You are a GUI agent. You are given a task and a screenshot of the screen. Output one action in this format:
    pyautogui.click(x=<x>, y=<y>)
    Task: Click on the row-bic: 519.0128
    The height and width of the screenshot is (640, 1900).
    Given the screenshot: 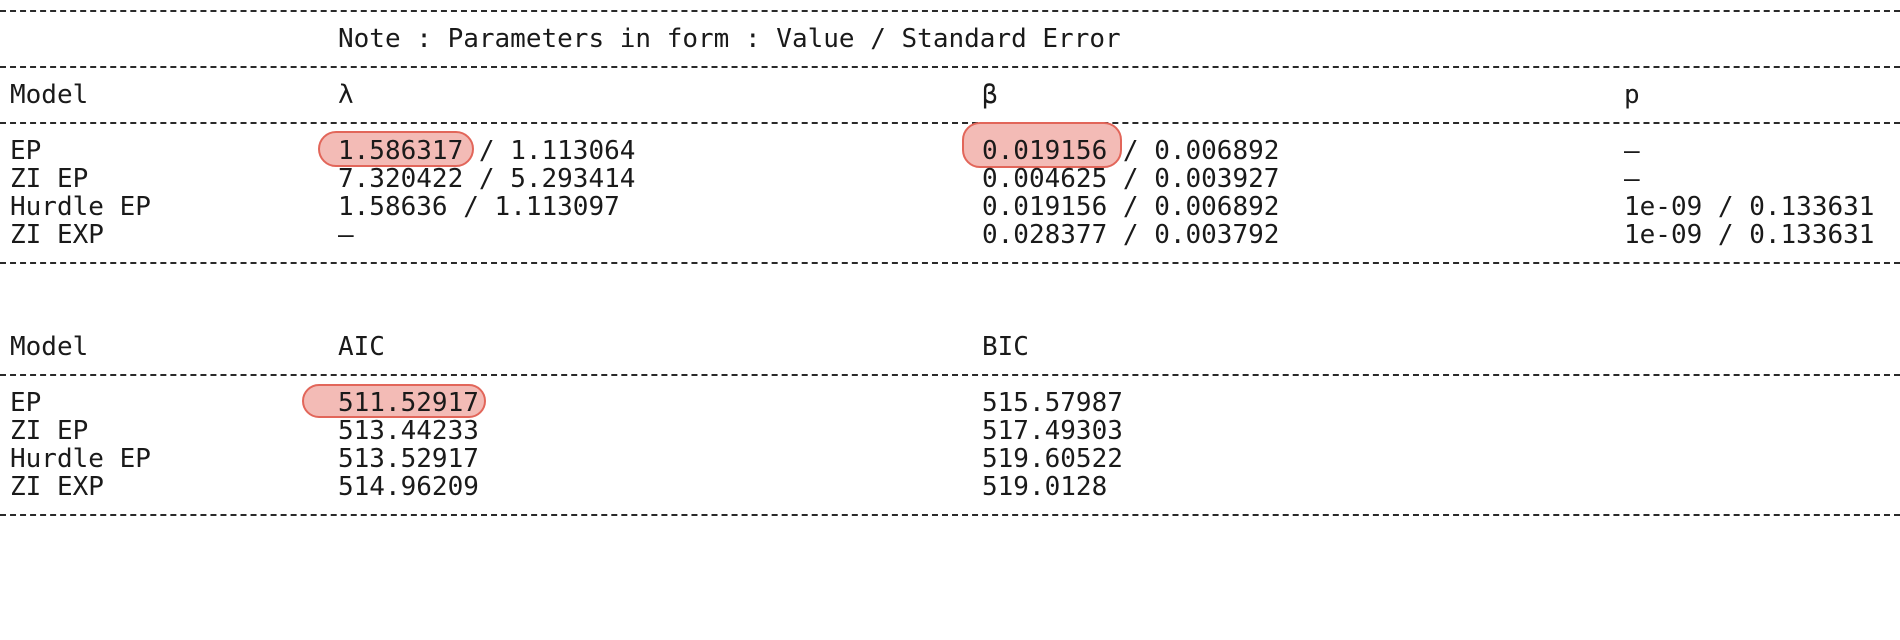 What is the action you would take?
    pyautogui.click(x=1045, y=487)
    